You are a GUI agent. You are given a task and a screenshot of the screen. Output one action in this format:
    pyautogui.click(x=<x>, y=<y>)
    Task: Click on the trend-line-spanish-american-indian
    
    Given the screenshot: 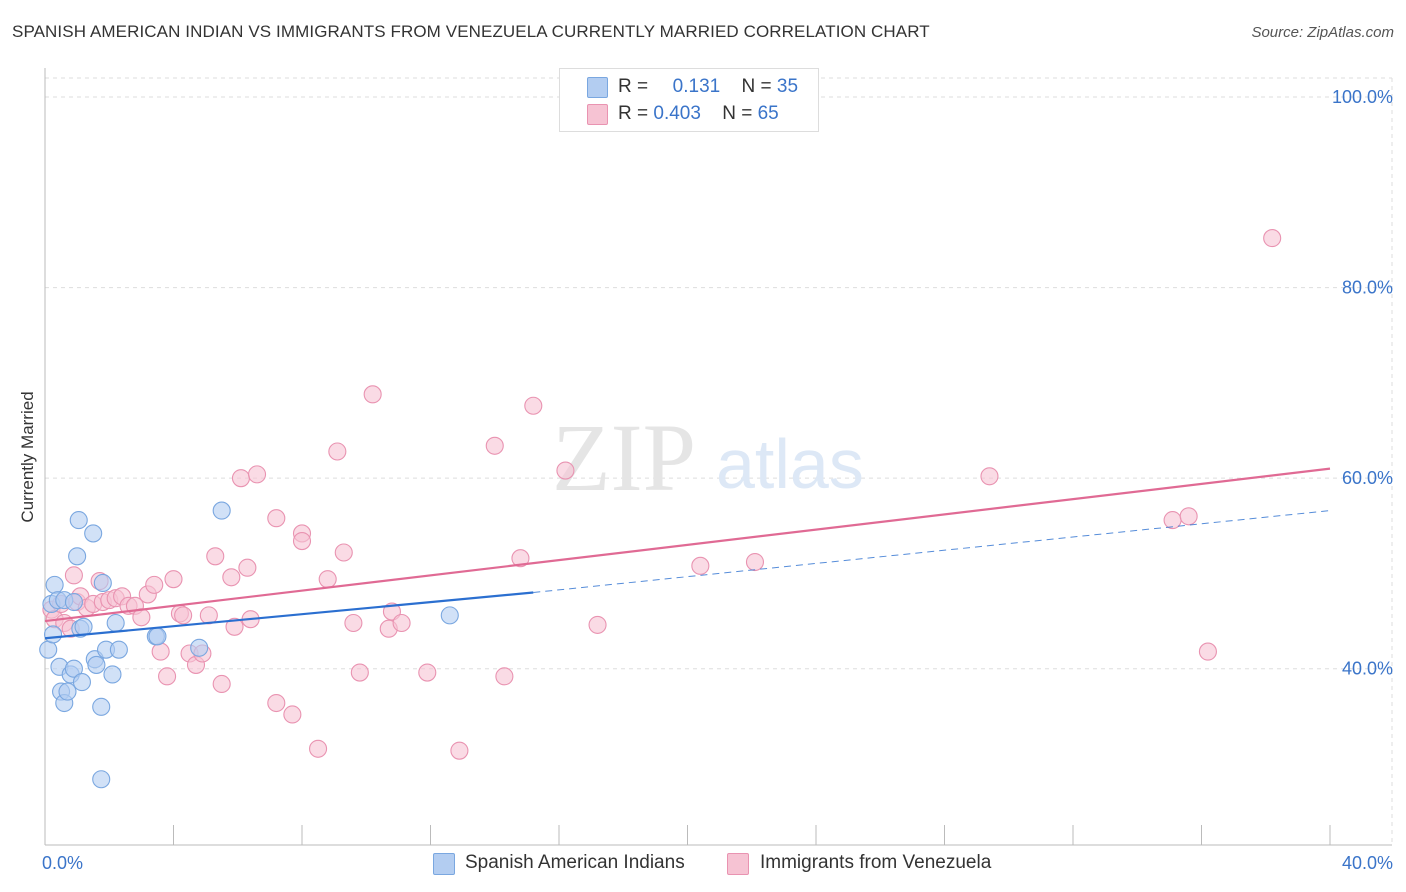 What is the action you would take?
    pyautogui.click(x=289, y=615)
    